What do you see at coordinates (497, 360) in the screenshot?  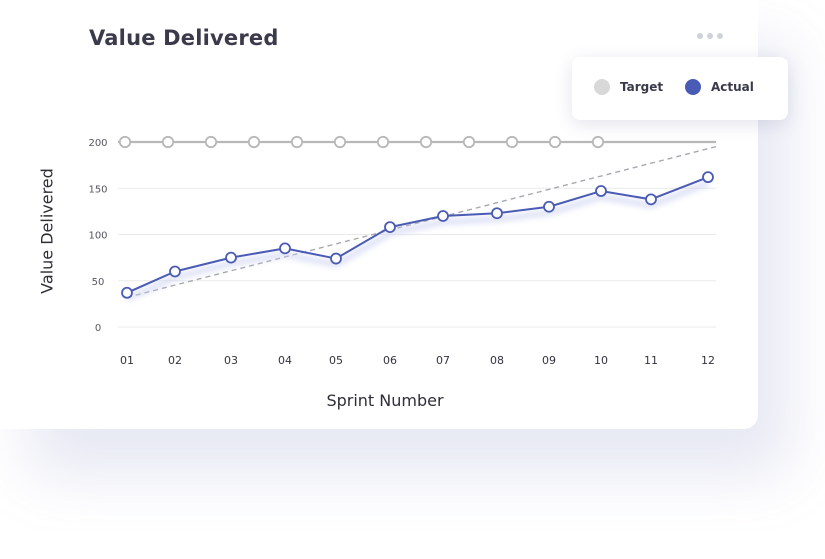 I see `x-tick-label: 08` at bounding box center [497, 360].